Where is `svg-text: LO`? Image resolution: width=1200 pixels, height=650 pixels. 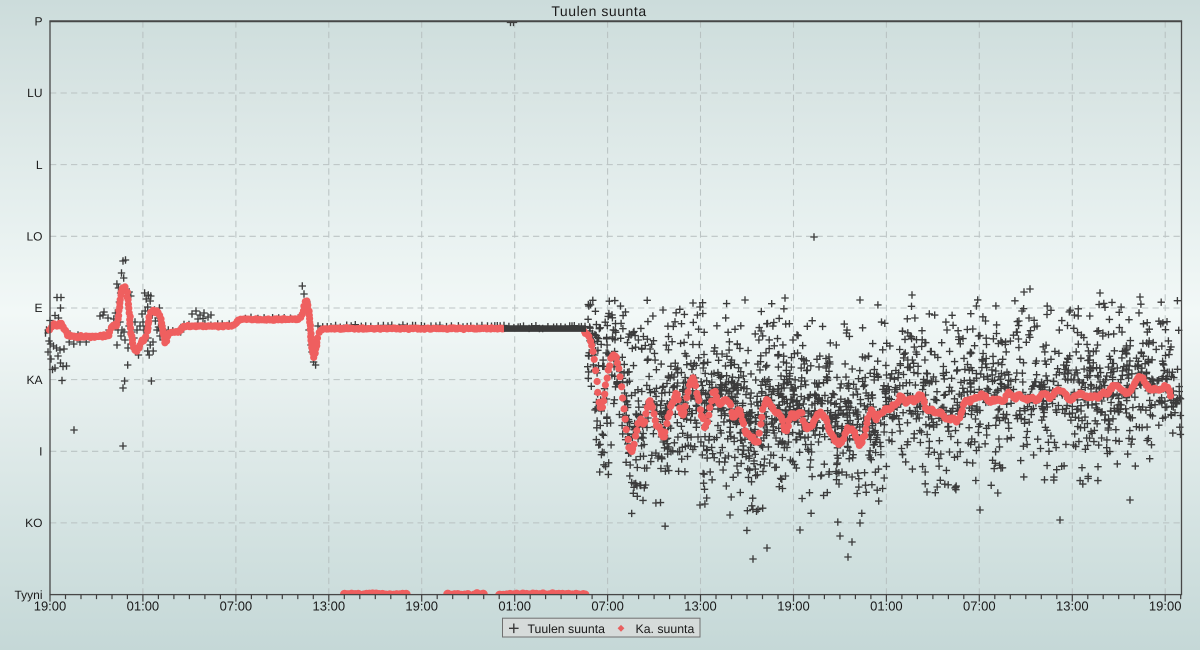
svg-text: LO is located at coordinates (34, 237).